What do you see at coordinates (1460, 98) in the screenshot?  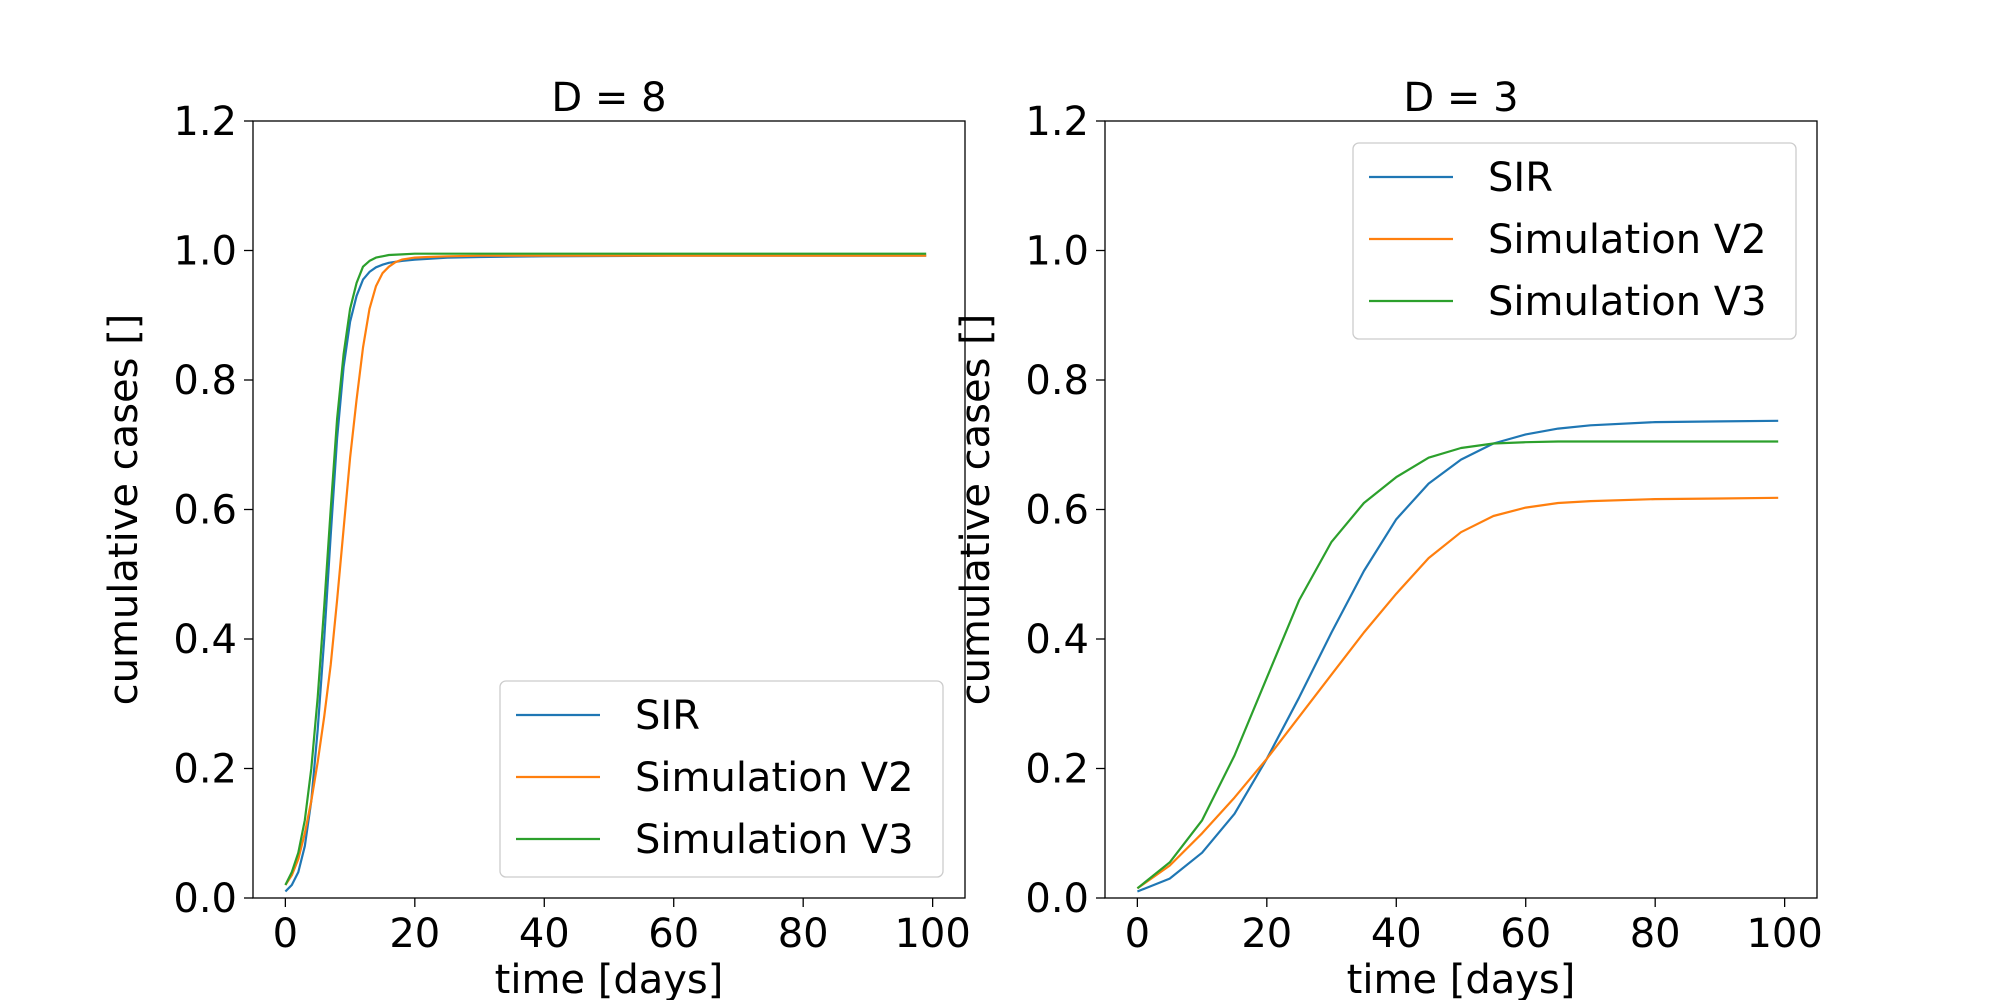 I see `chart-title: D = 3` at bounding box center [1460, 98].